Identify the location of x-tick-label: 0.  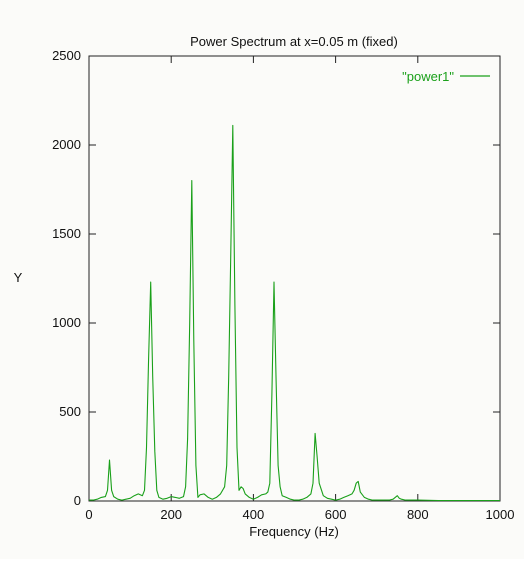
(88, 514).